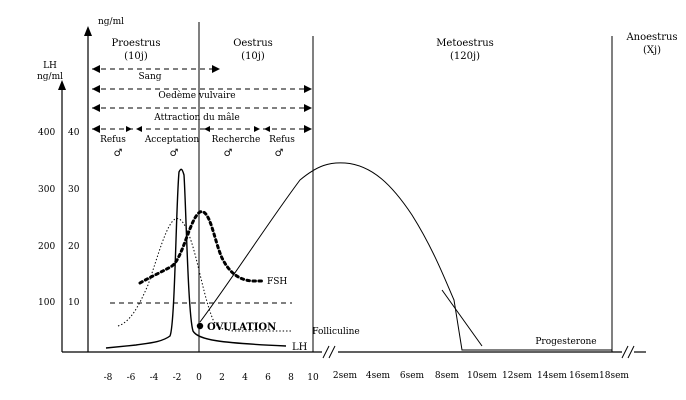 This screenshot has height=400, width=686. I want to click on x-day-tick: 8, so click(291, 378).